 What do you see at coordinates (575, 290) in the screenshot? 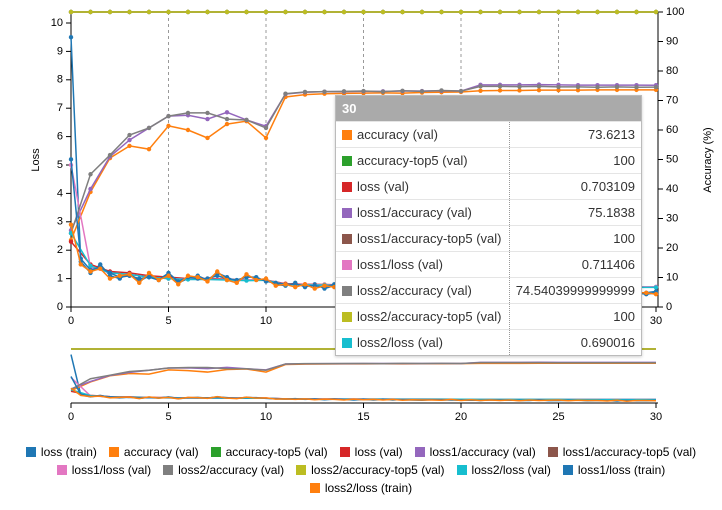
I see `tooltip-value: 74.54039999999999` at bounding box center [575, 290].